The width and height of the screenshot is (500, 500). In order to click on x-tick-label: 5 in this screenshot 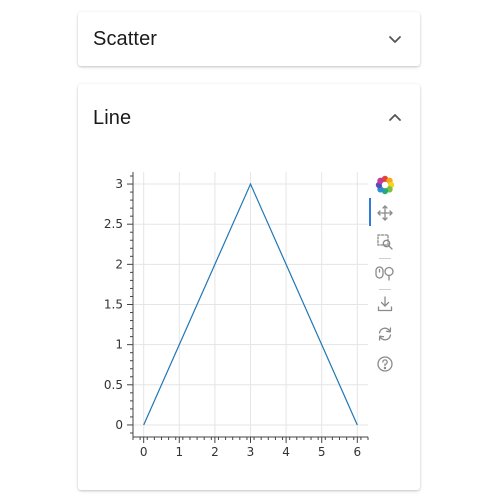, I will do `click(322, 452)`.